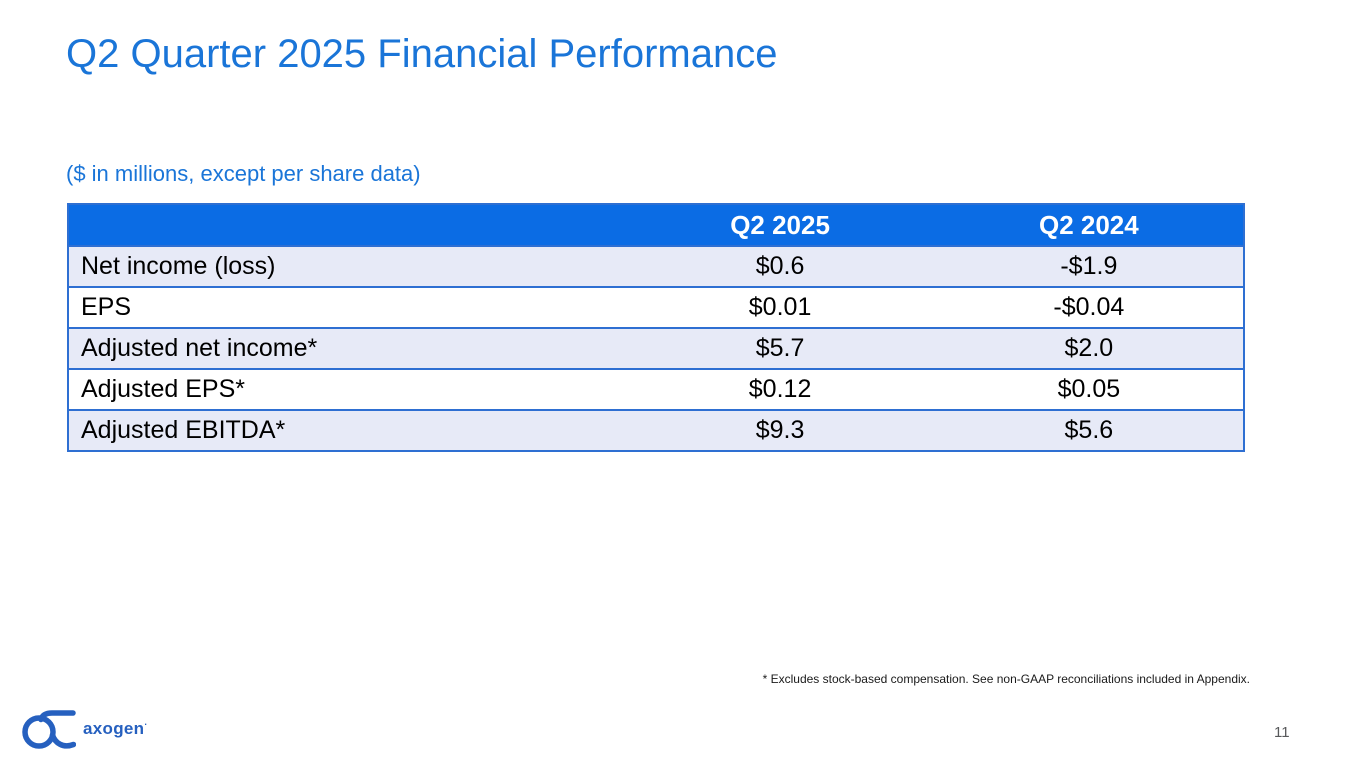 This screenshot has height=768, width=1365. Describe the element at coordinates (1282, 732) in the screenshot. I see `page-number: 11` at that location.